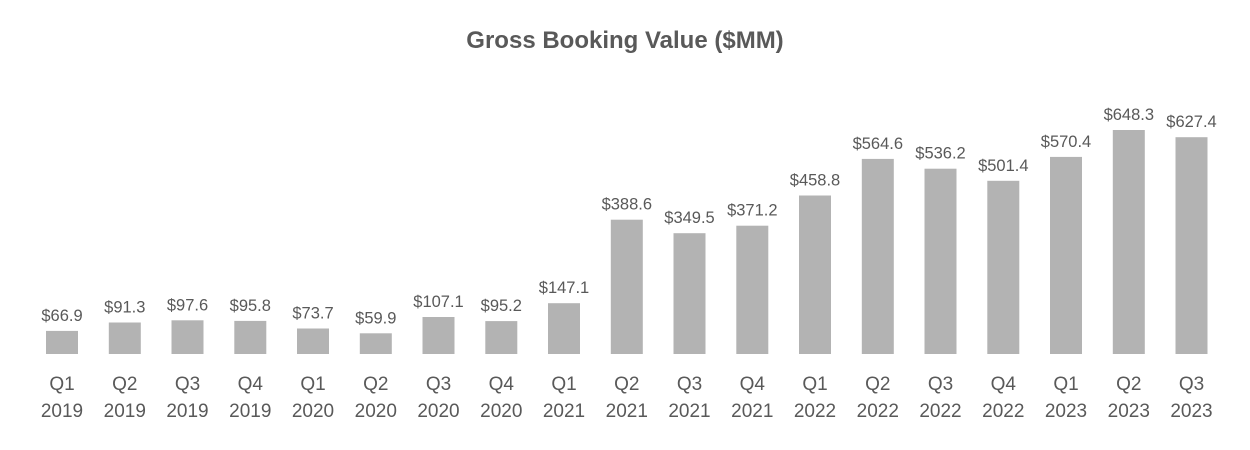  Describe the element at coordinates (1191, 122) in the screenshot. I see `data-label: $627.4` at that location.